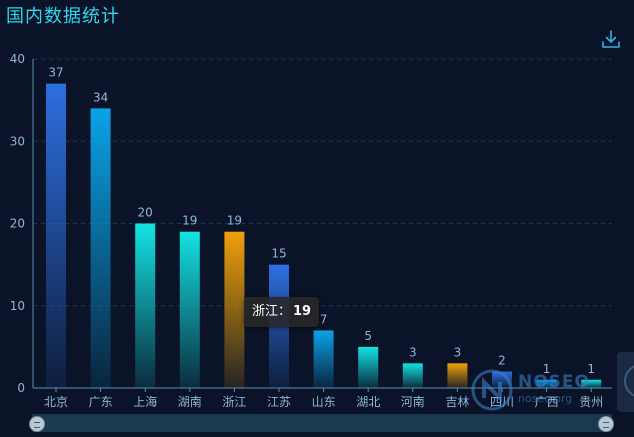 The image size is (634, 437). Describe the element at coordinates (234, 221) in the screenshot. I see `data-label-浙江: 19` at that location.